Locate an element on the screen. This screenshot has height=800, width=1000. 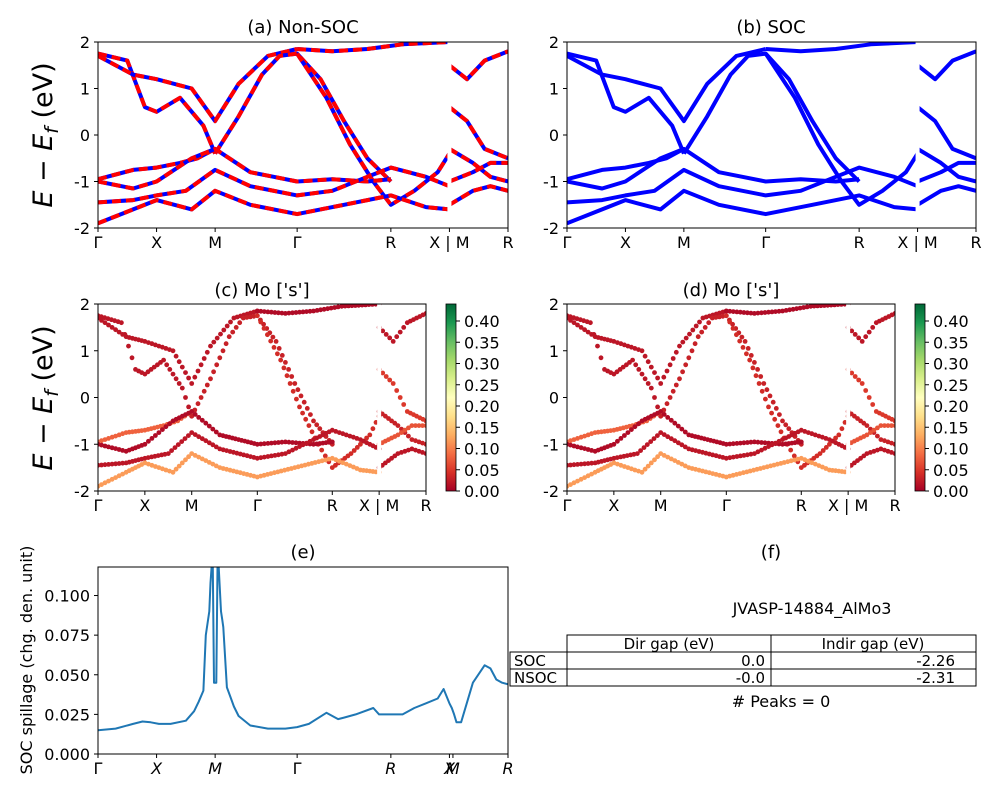
y-tick-label: 0.100 is located at coordinates (67, 596).